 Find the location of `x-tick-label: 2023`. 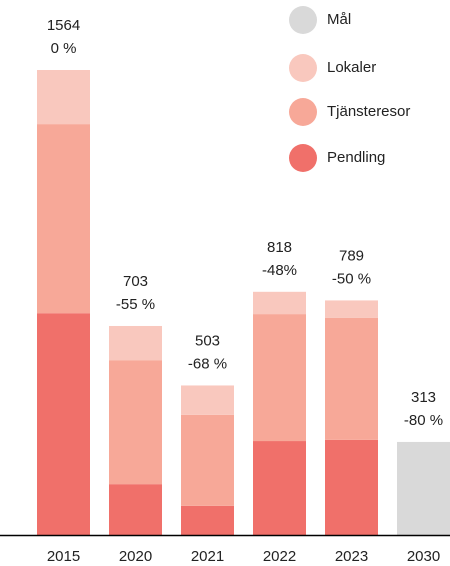

x-tick-label: 2023 is located at coordinates (351, 556).